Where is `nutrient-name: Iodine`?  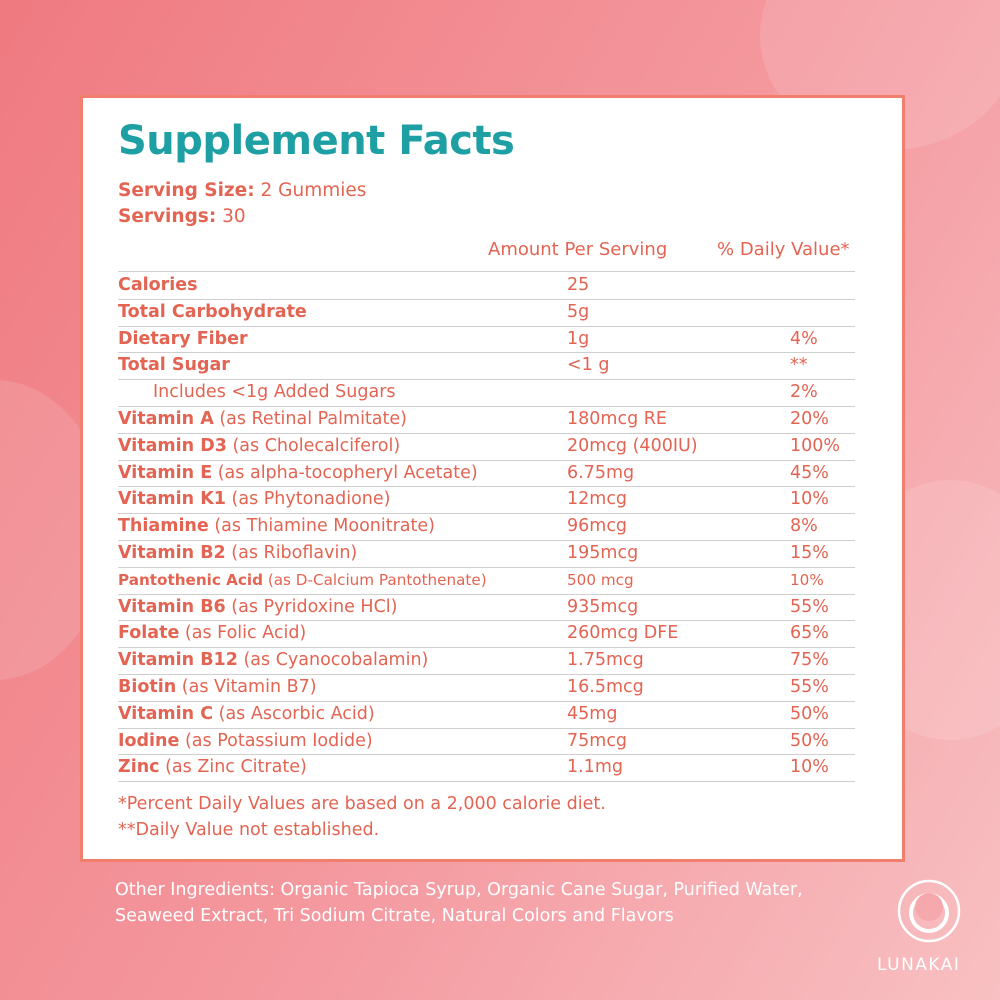 nutrient-name: Iodine is located at coordinates (149, 740).